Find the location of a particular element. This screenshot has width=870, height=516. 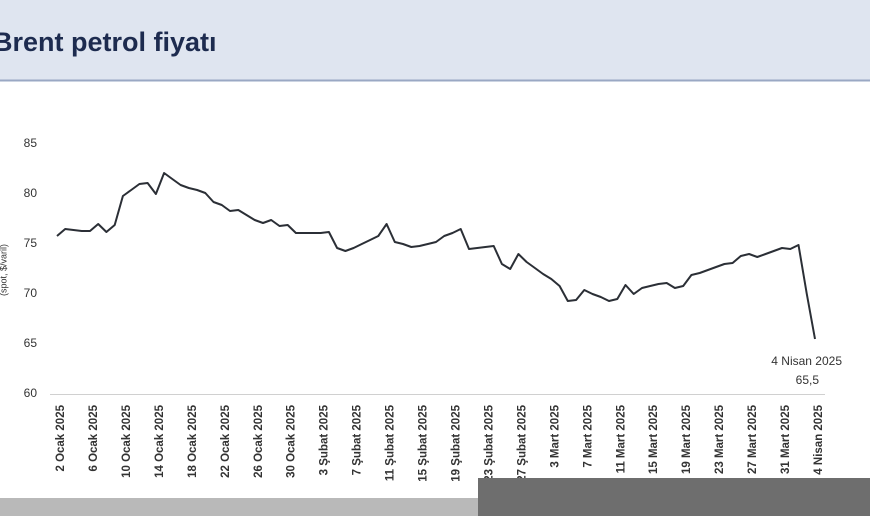

x-tick-label: 23 Şubat 2025 is located at coordinates (489, 442).